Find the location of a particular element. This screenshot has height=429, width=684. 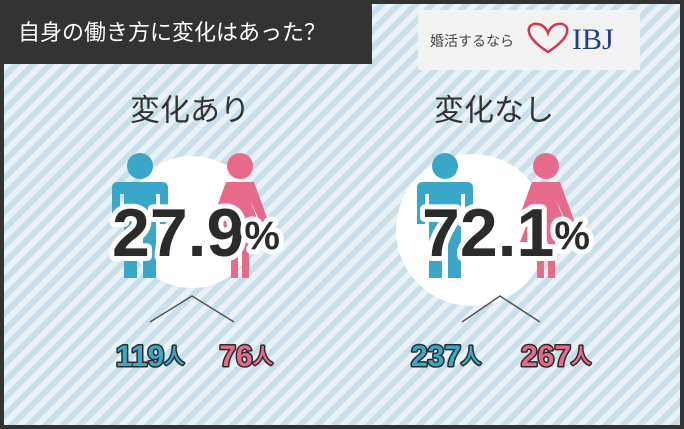

count: 119 is located at coordinates (140, 356).